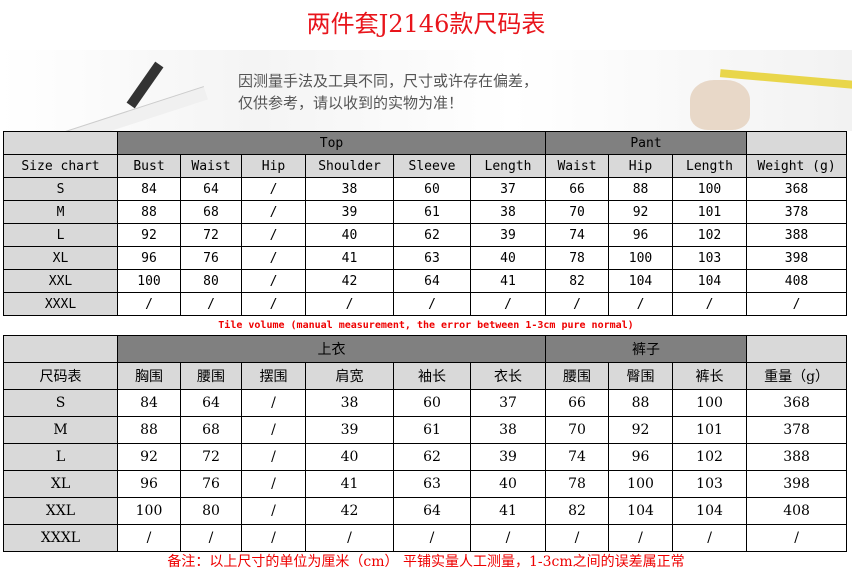 The image size is (852, 571). I want to click on value-cell: 60, so click(432, 189).